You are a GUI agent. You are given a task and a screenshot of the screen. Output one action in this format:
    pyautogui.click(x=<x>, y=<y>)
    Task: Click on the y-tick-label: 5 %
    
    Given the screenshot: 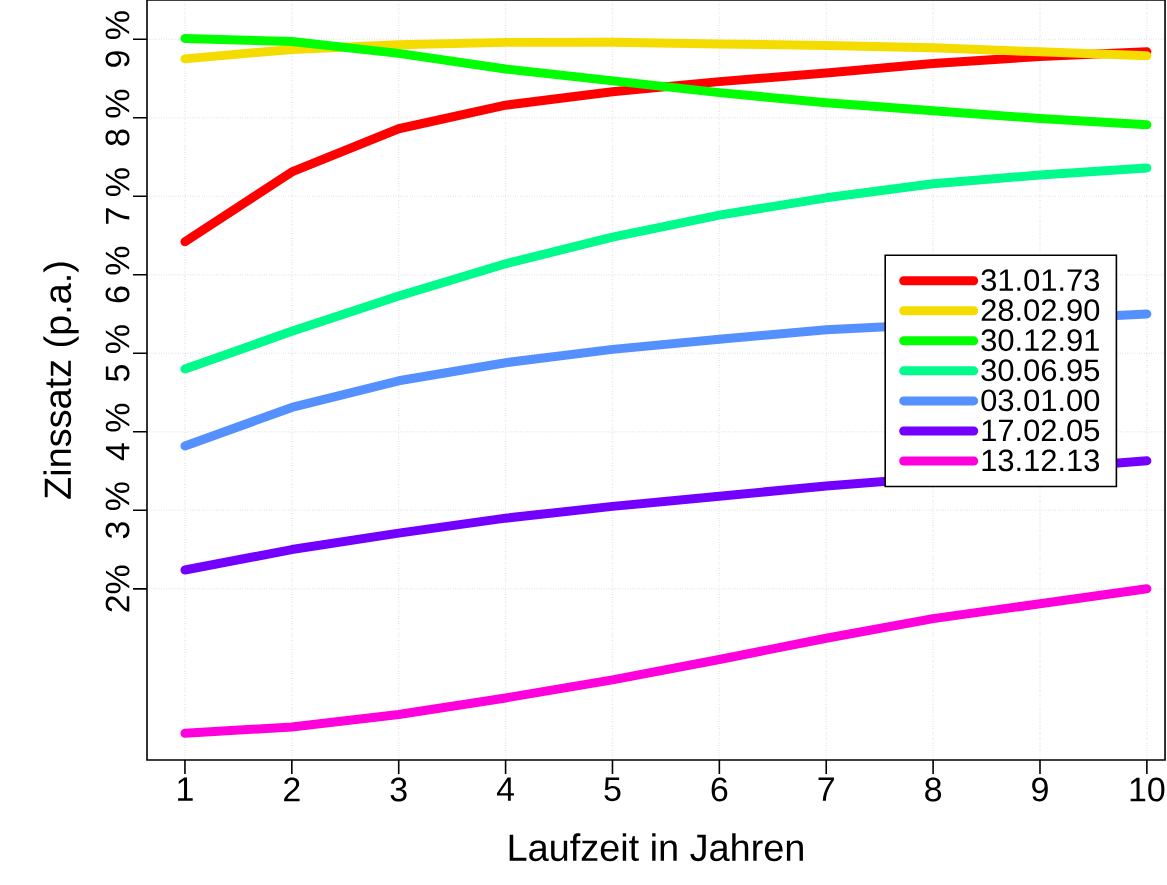 What is the action you would take?
    pyautogui.click(x=117, y=353)
    